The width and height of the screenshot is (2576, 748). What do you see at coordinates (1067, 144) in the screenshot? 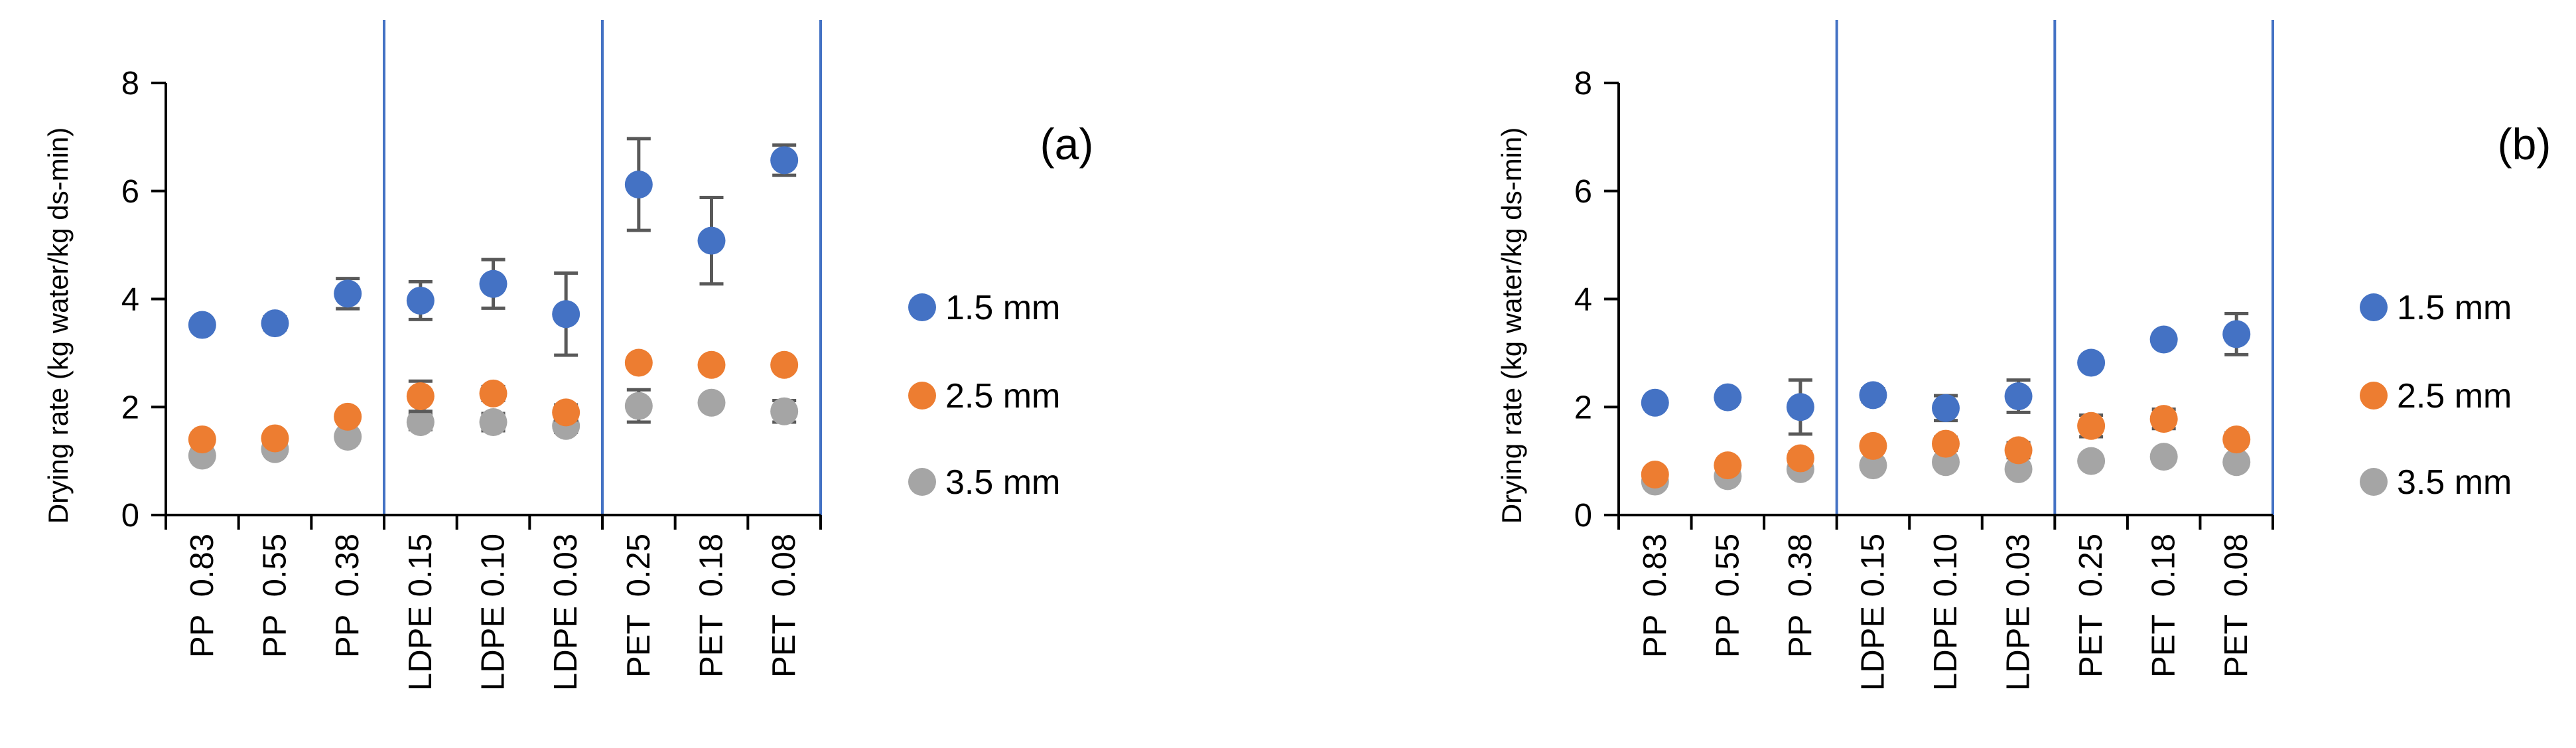
I see `panel-label: (a)` at bounding box center [1067, 144].